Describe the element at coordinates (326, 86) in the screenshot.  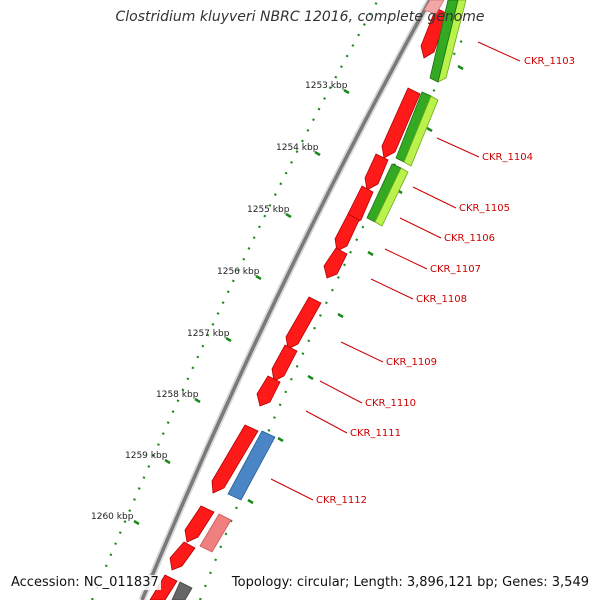
I see `ruler-label: 1253 kbp` at that location.